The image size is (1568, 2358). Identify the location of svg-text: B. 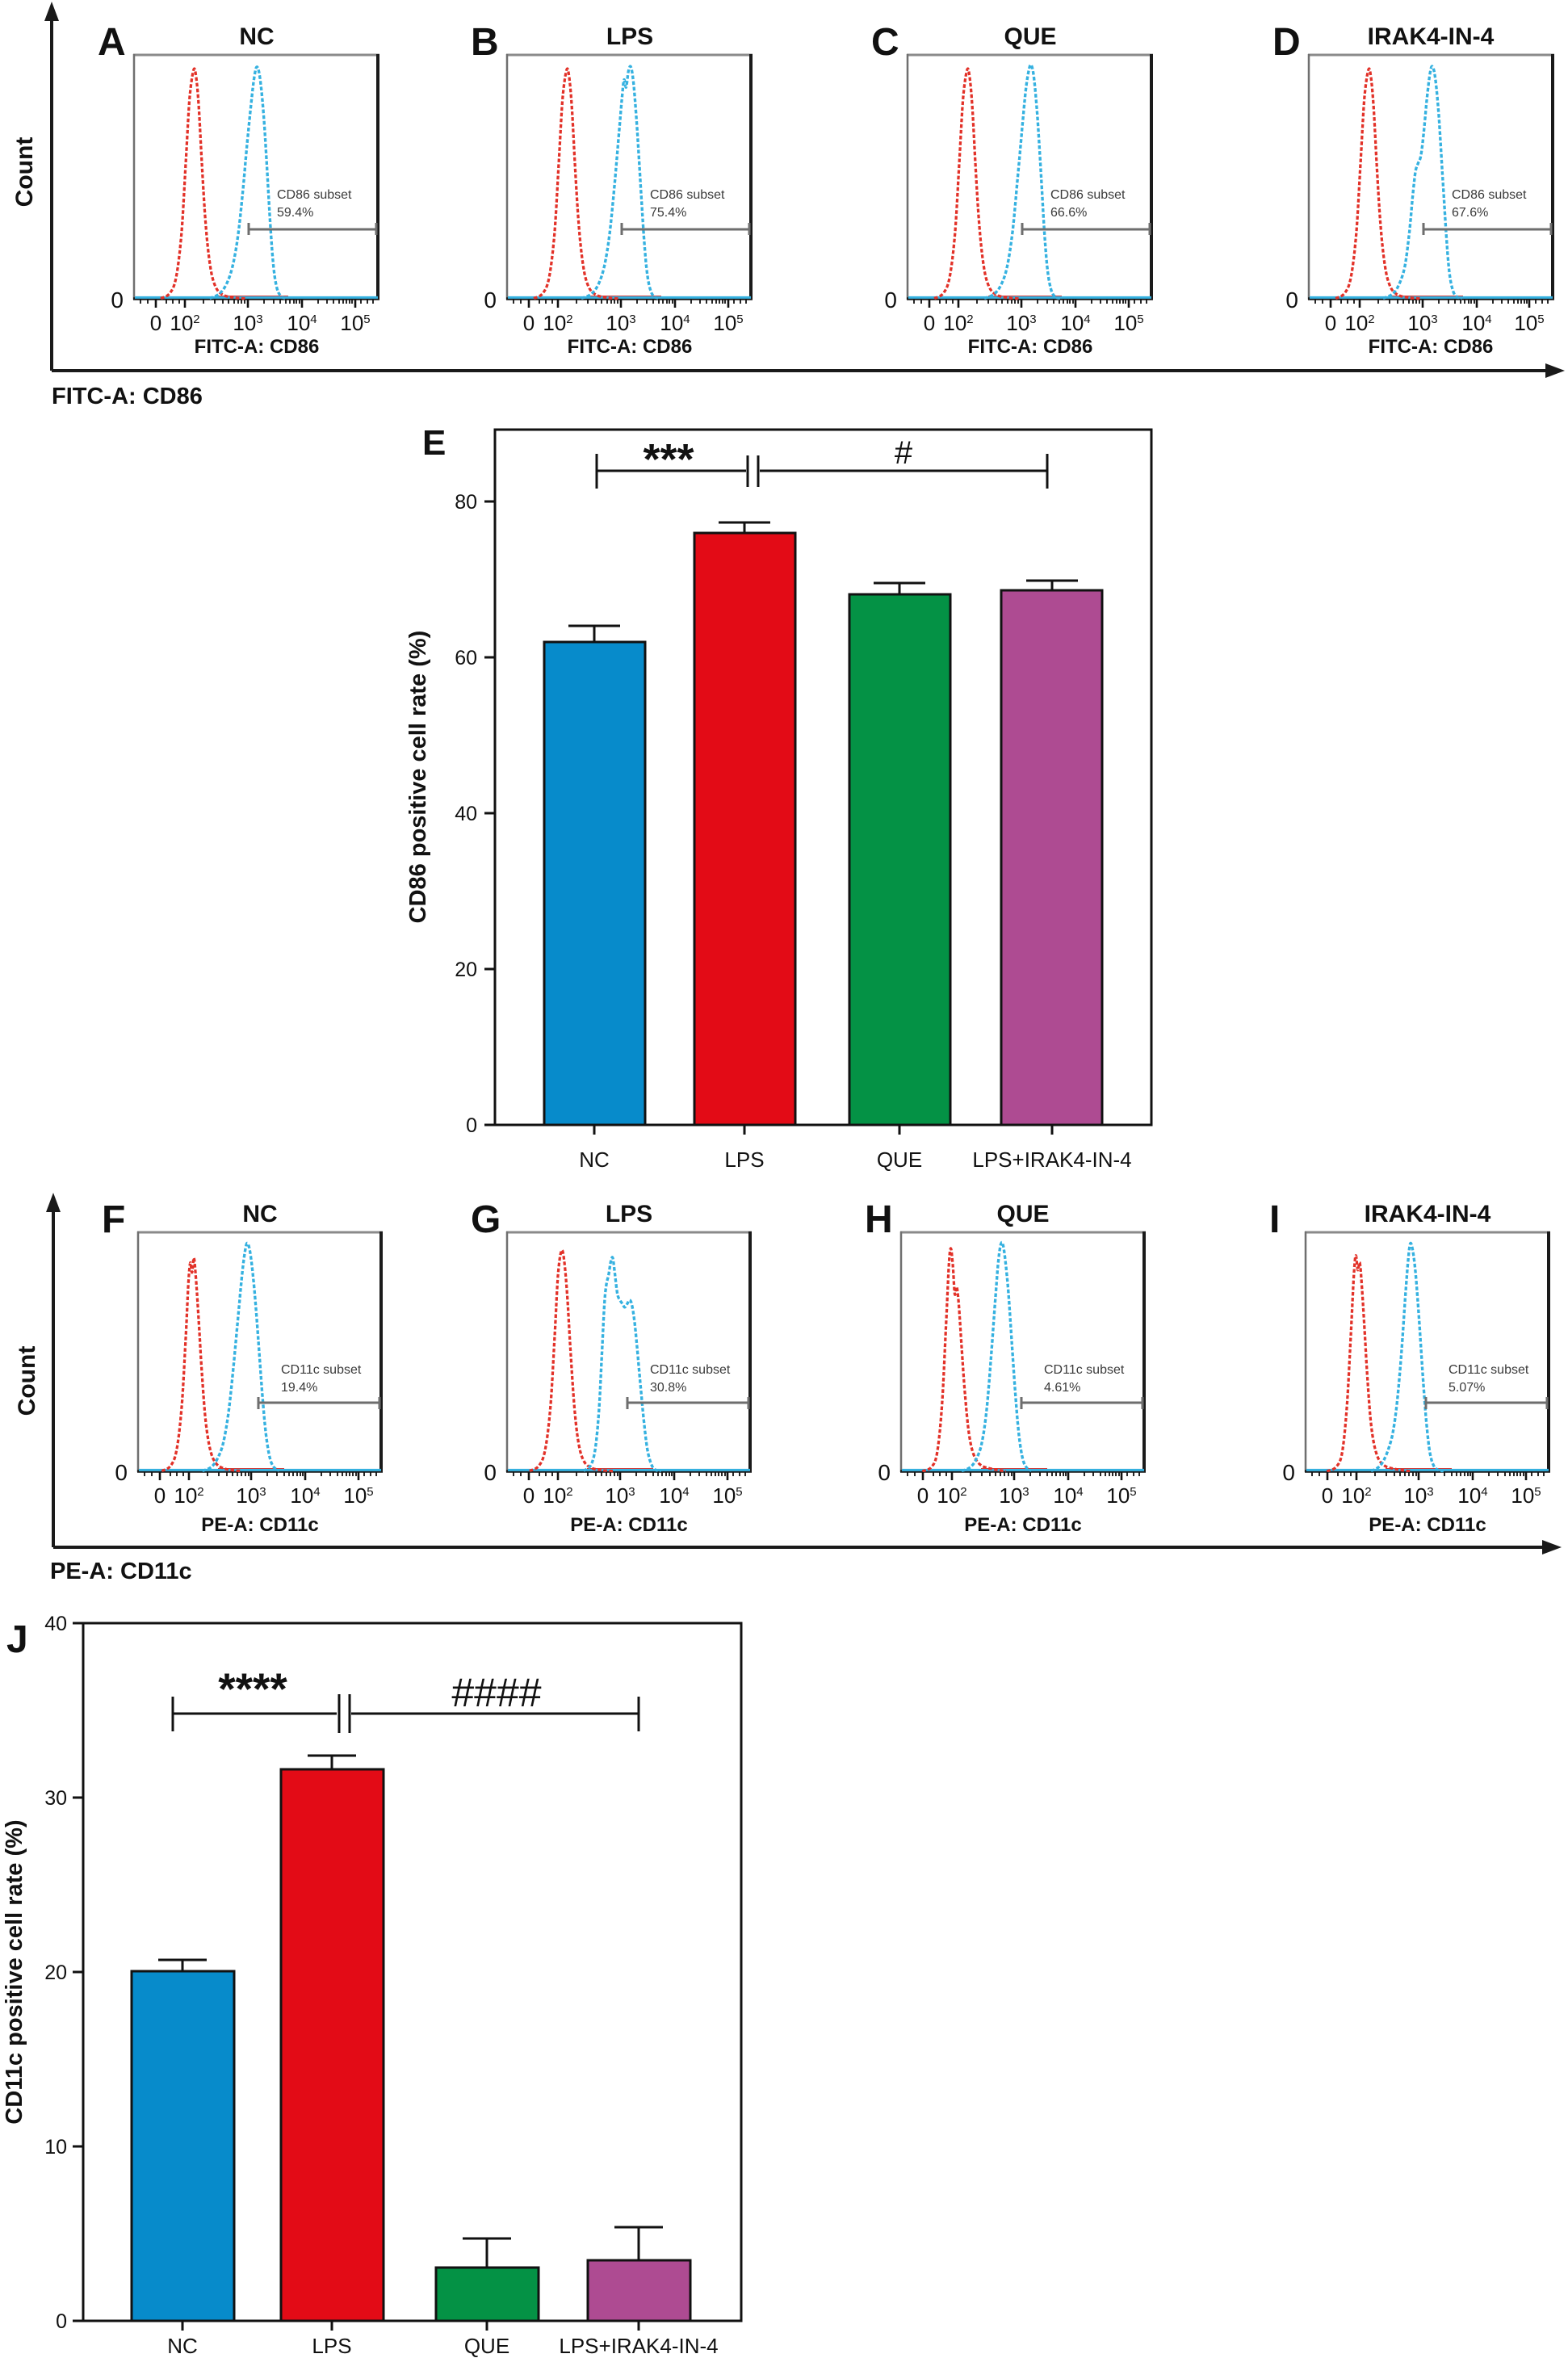
(485, 42).